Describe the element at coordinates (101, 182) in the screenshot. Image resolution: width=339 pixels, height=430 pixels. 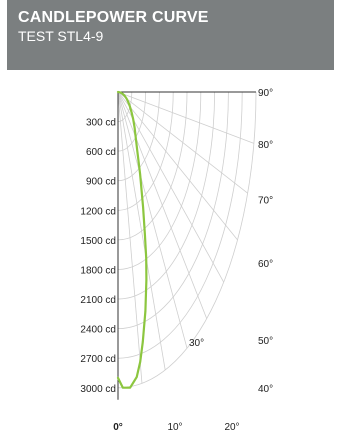
I see `radial-tick-label: 900 cd` at that location.